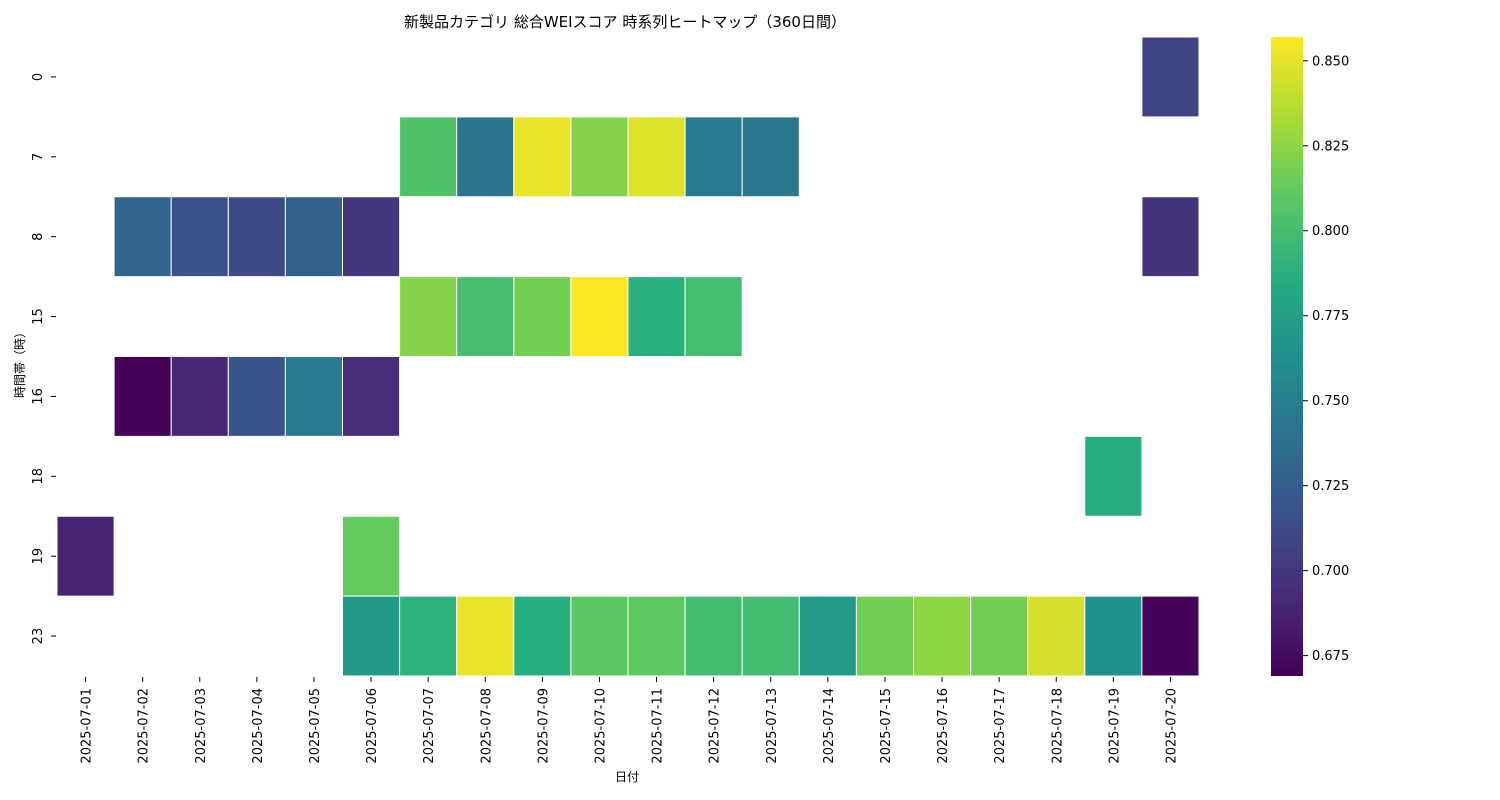 Image resolution: width=1500 pixels, height=800 pixels. I want to click on x-tick-label-2025-07-02: 2025-07-02, so click(144, 726).